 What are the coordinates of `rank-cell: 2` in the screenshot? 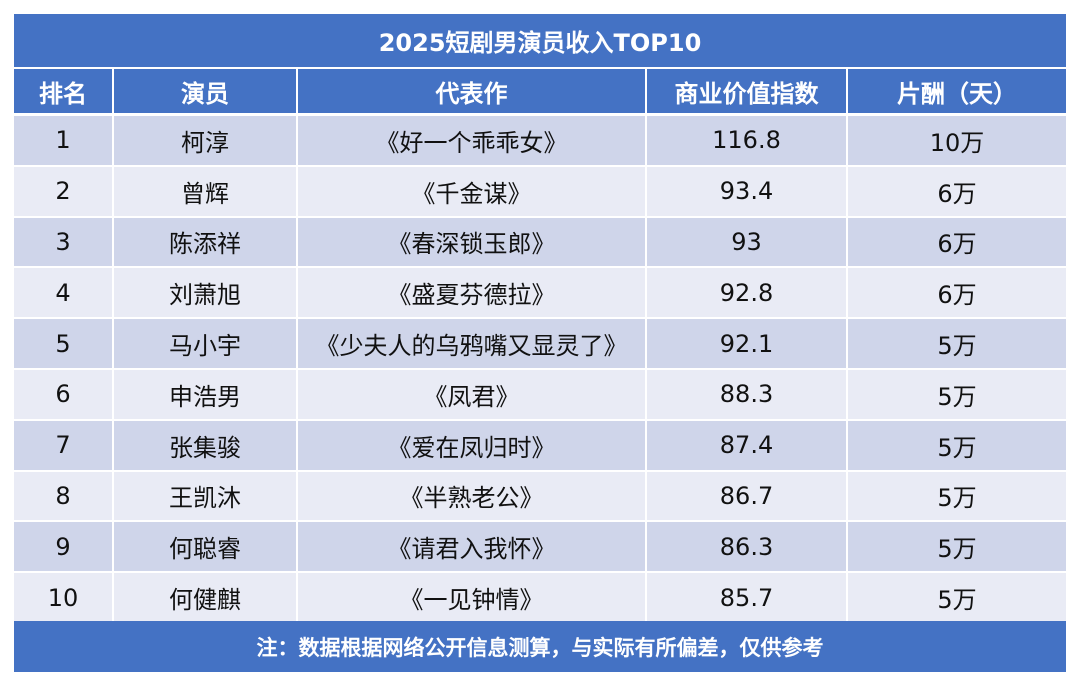 It's located at (64, 192).